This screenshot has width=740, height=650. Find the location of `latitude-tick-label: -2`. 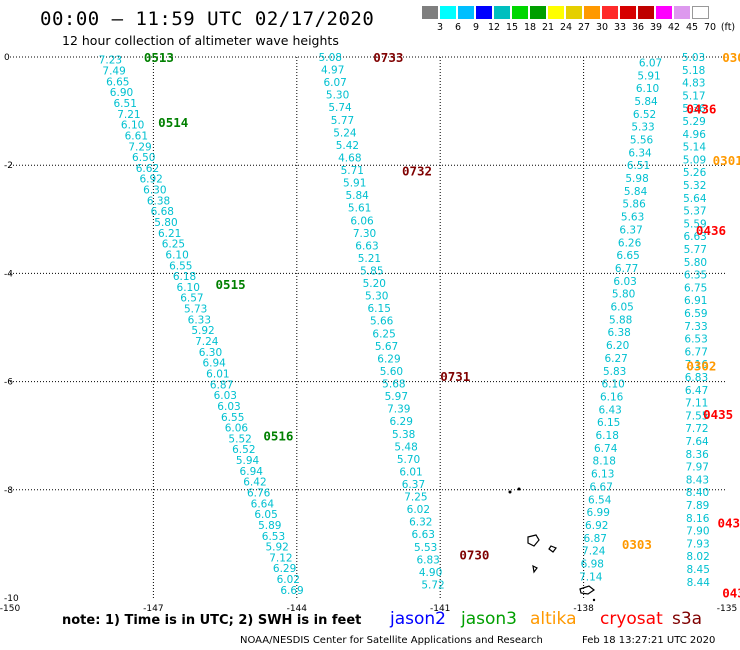

latitude-tick-label: -2 is located at coordinates (8, 166).